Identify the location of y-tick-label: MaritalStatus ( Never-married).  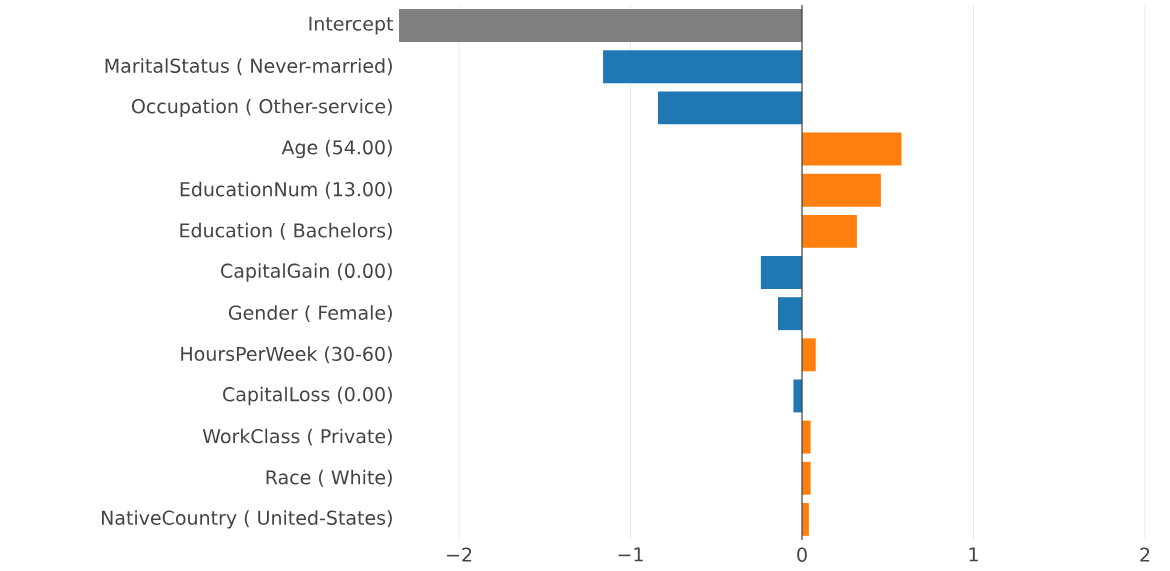
(248, 67).